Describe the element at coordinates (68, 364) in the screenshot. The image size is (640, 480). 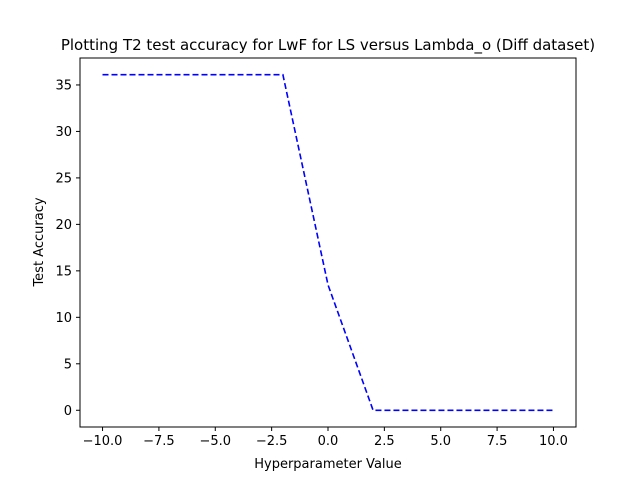
I see `y-tick-label: 5` at that location.